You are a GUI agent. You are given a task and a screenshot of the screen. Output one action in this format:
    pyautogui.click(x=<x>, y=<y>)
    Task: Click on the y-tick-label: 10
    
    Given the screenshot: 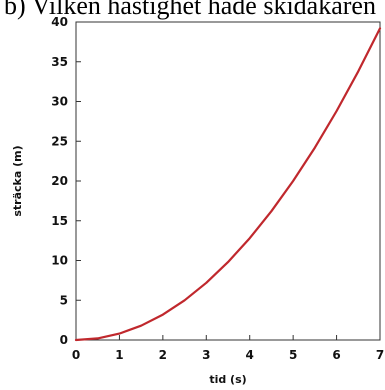 What is the action you would take?
    pyautogui.click(x=59, y=261)
    